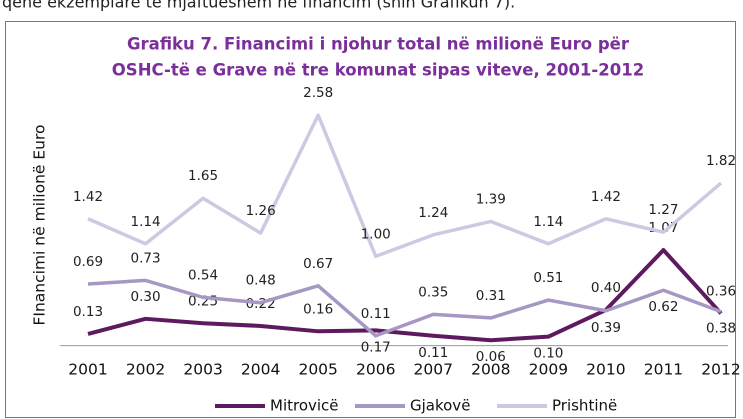 The image size is (743, 419). What do you see at coordinates (584, 406) in the screenshot?
I see `legend-label: Prishtinë` at bounding box center [584, 406].